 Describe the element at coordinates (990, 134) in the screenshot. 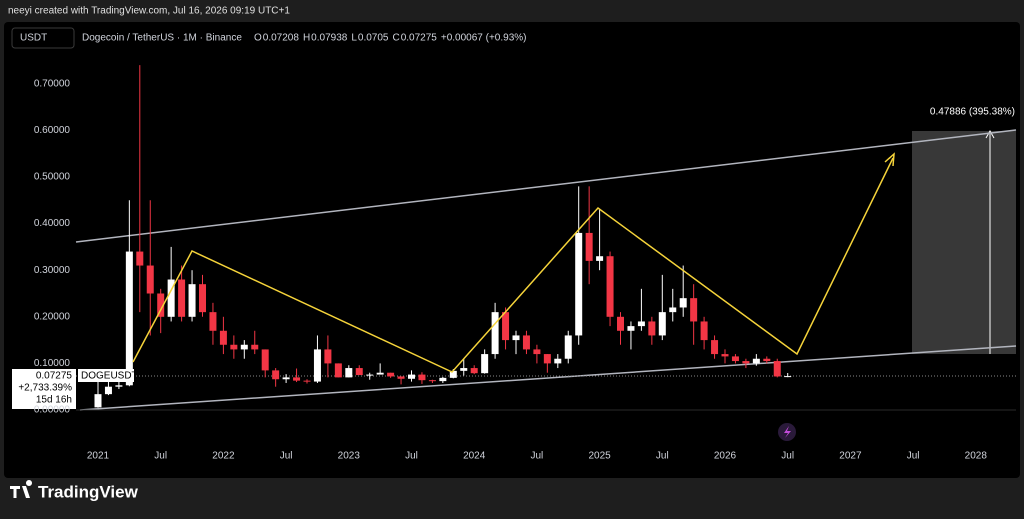

I see `projection-arrow-head` at that location.